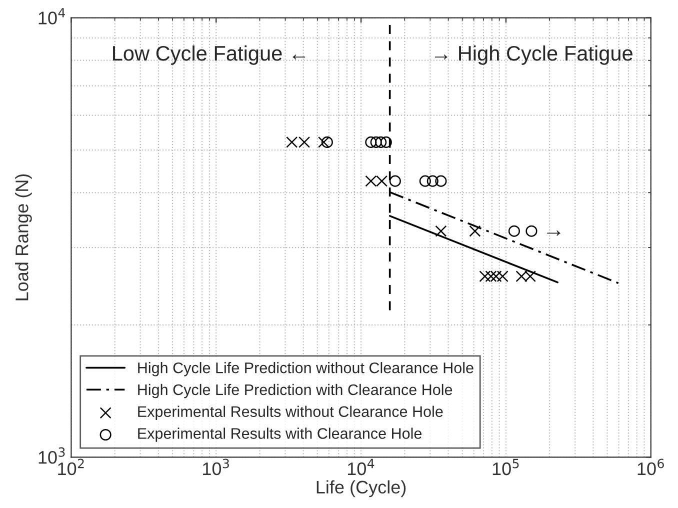 The height and width of the screenshot is (508, 678). What do you see at coordinates (216, 467) in the screenshot?
I see `x-tick-label: 10$^{3}$` at bounding box center [216, 467].